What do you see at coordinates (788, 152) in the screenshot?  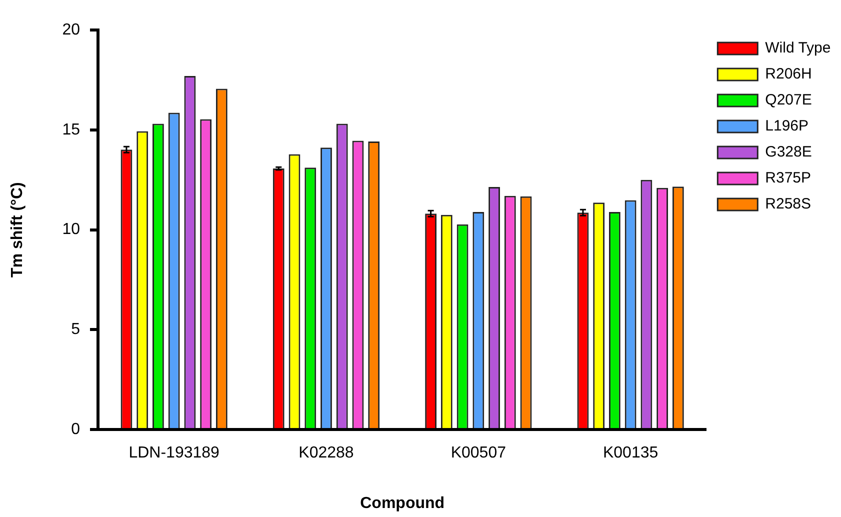 I see `legend-label: G328E` at bounding box center [788, 152].